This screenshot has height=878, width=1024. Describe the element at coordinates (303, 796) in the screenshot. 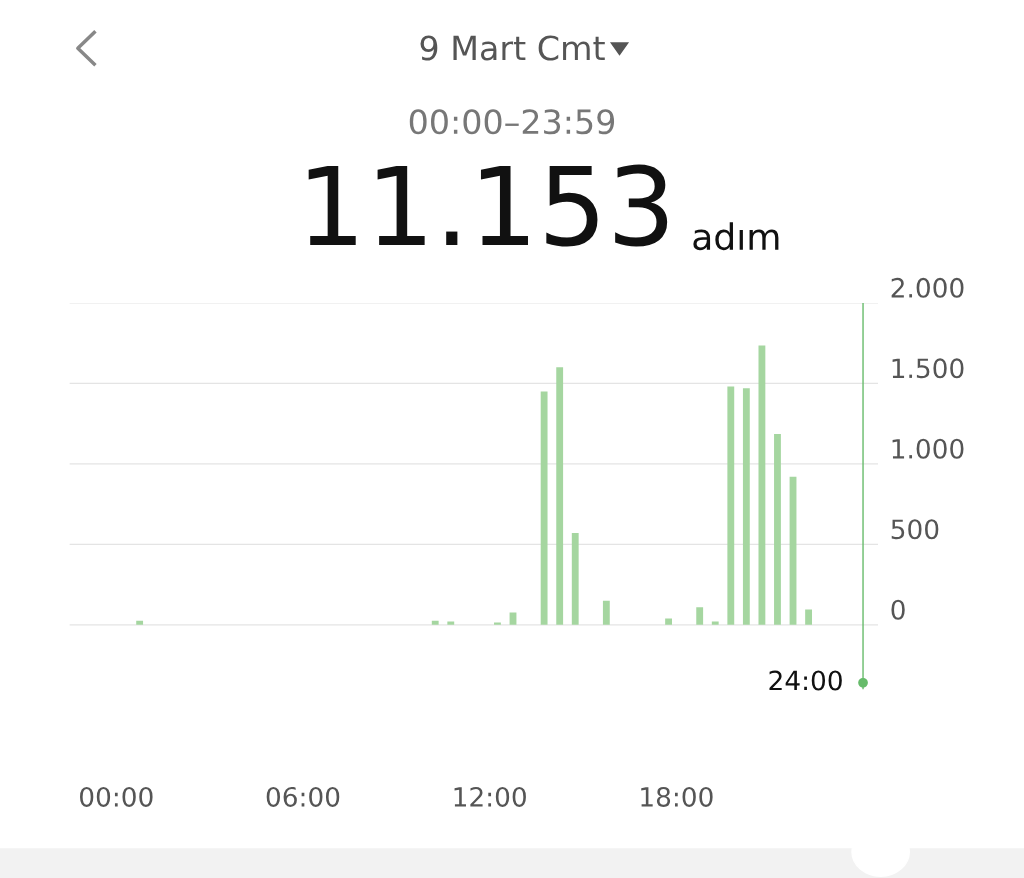

I see `x-tick-label: 06:00` at that location.